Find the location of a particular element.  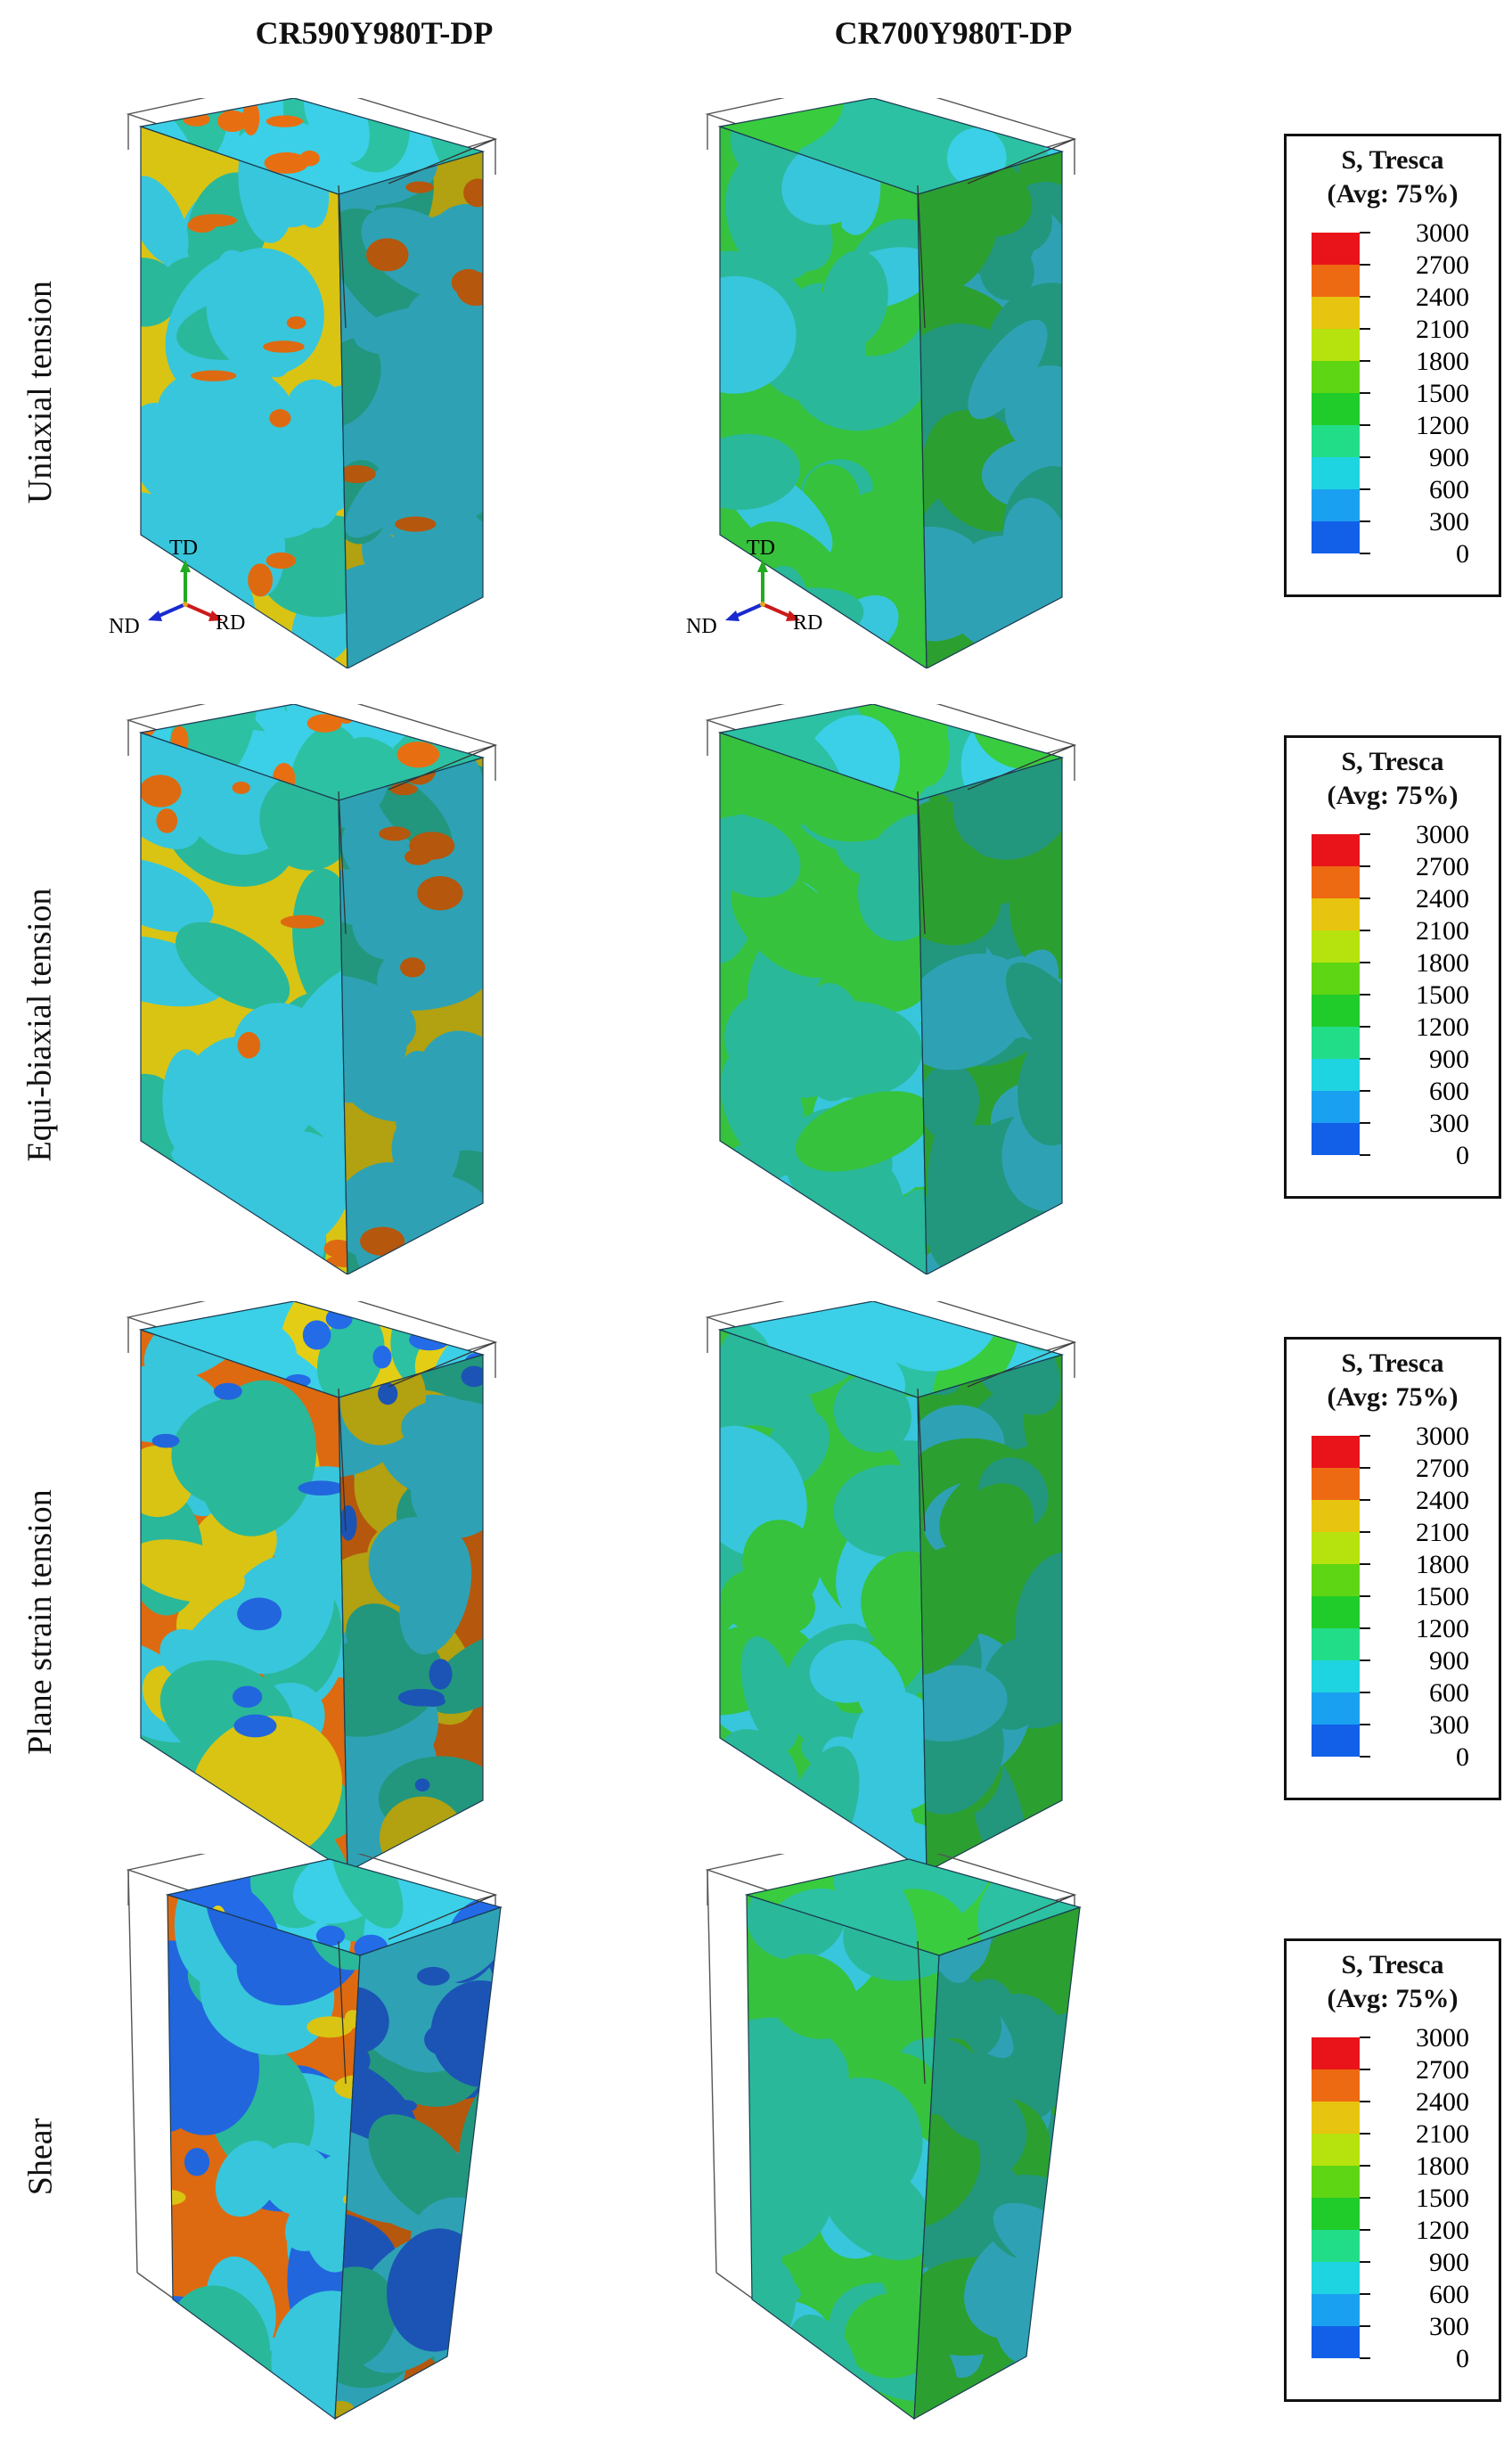

legend-value: 3000 is located at coordinates (1442, 835).